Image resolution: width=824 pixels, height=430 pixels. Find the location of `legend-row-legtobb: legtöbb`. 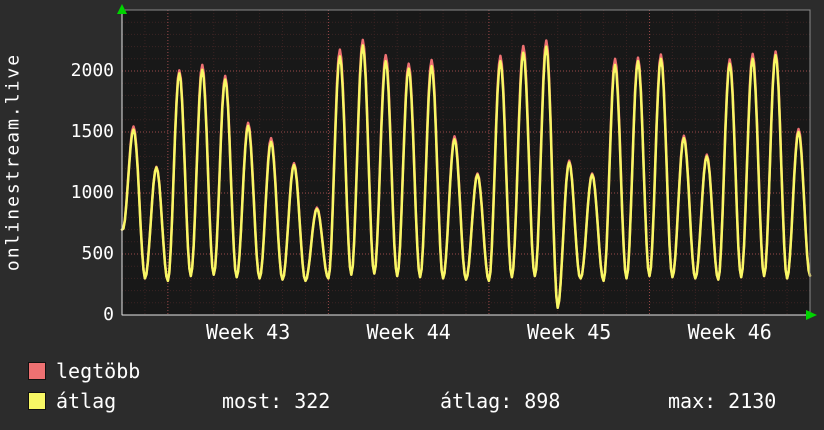

legend-row-legtobb: legtöbb is located at coordinates (84, 371).